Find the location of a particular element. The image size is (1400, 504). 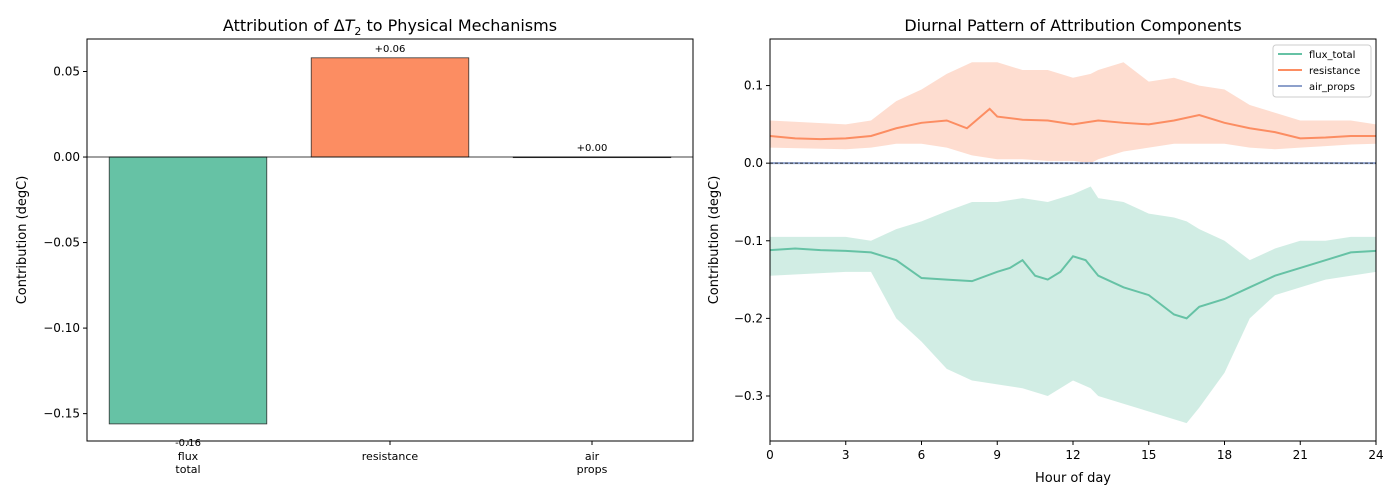

line-x-axis-label: Hour of day is located at coordinates (1073, 478).